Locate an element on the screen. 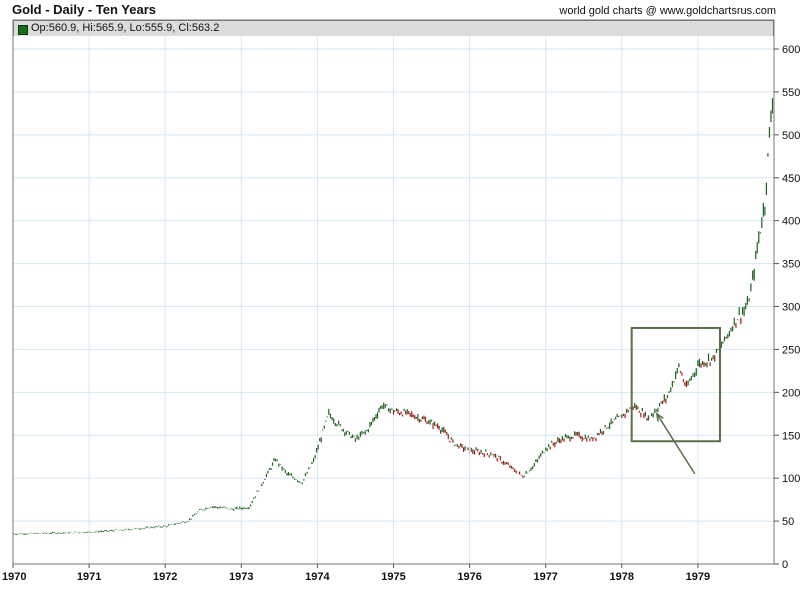  y-tick-label: 200 is located at coordinates (791, 393).